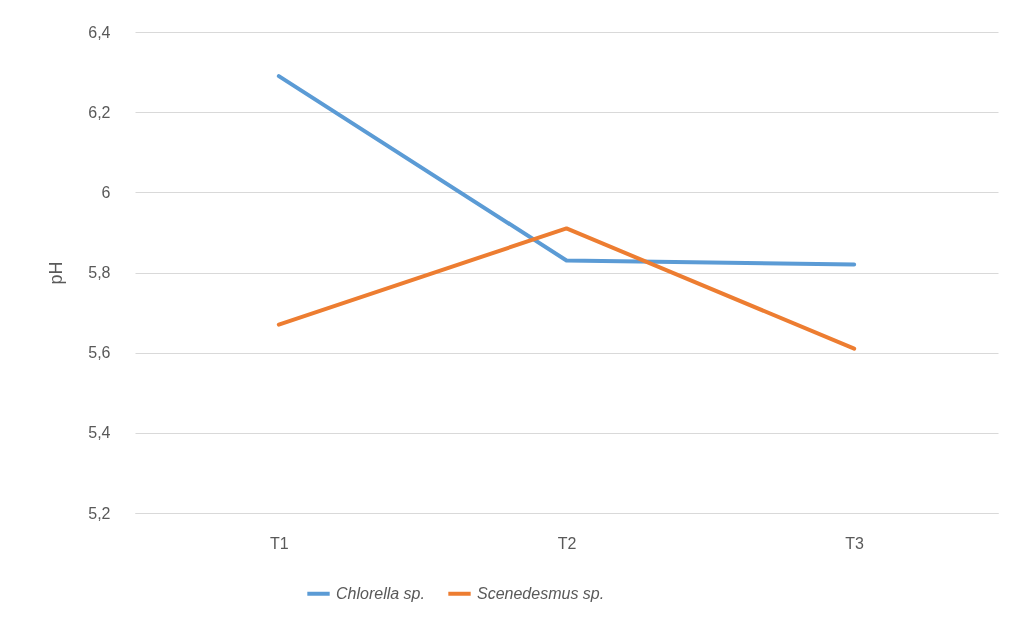 This screenshot has width=1022, height=633. Describe the element at coordinates (56, 273) in the screenshot. I see `y-axis-title: pH` at that location.